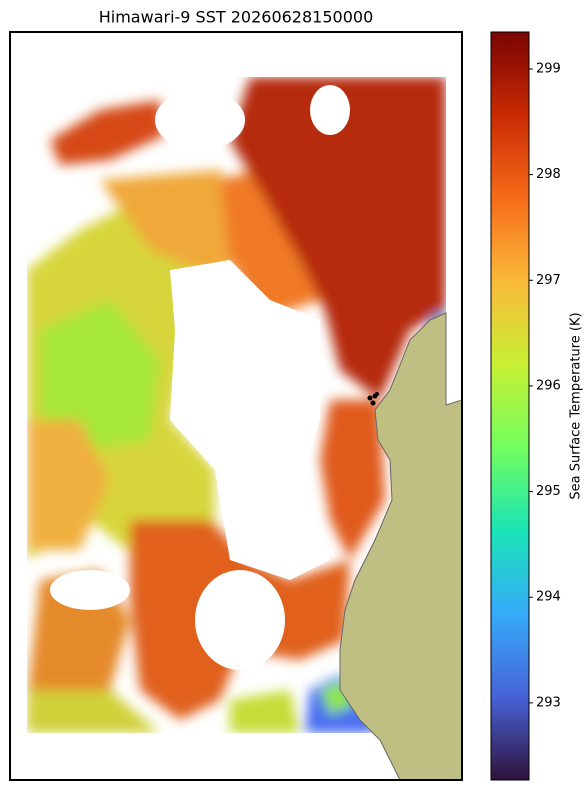 Image resolution: width=588 pixels, height=794 pixels. I want to click on colorbar-tick-label: 297, so click(548, 280).